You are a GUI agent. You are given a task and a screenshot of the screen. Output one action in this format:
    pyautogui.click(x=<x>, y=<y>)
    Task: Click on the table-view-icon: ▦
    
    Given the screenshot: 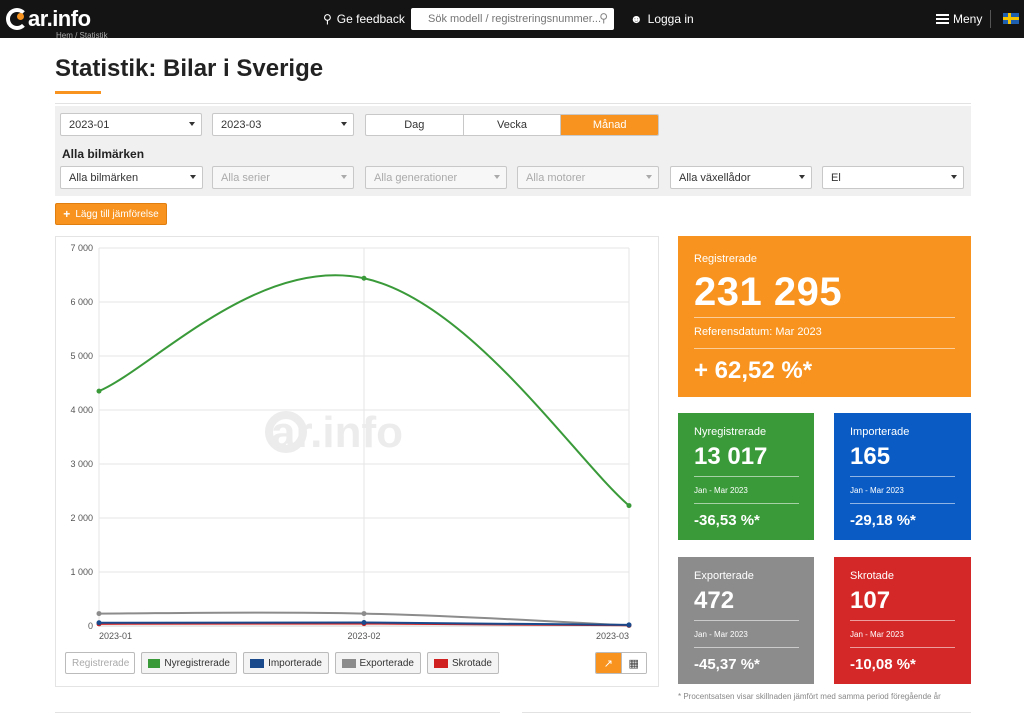 What is the action you would take?
    pyautogui.click(x=633, y=663)
    